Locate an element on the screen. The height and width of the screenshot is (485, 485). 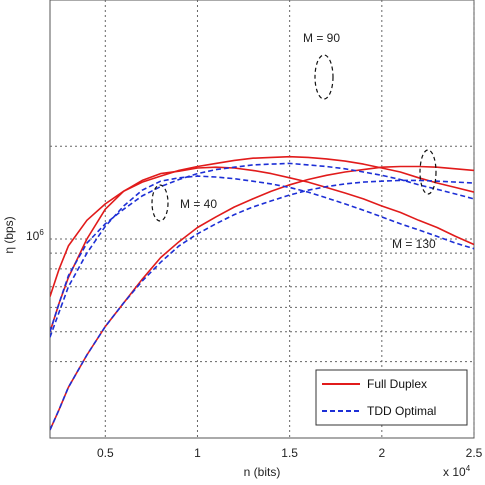
x-tick-label: 1 is located at coordinates (197, 453).